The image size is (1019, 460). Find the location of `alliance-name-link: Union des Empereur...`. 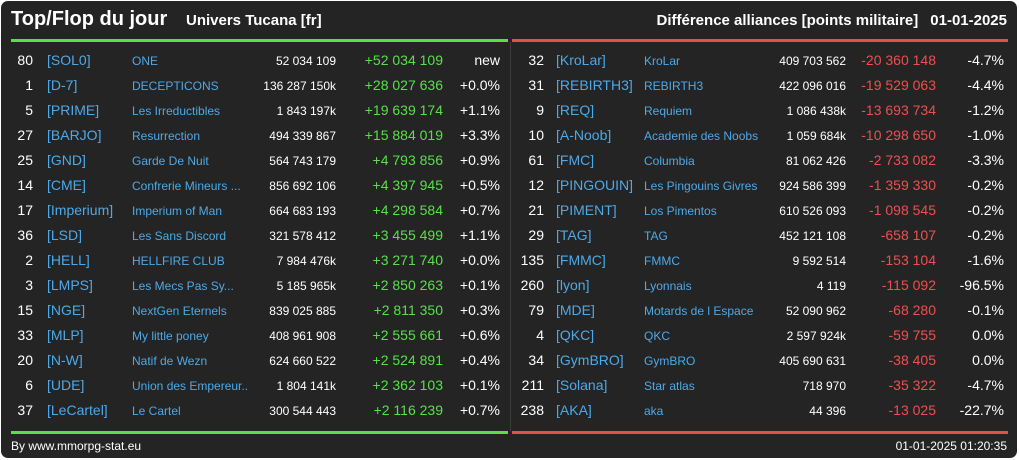

alliance-name-link: Union des Empereur... is located at coordinates (189, 386).